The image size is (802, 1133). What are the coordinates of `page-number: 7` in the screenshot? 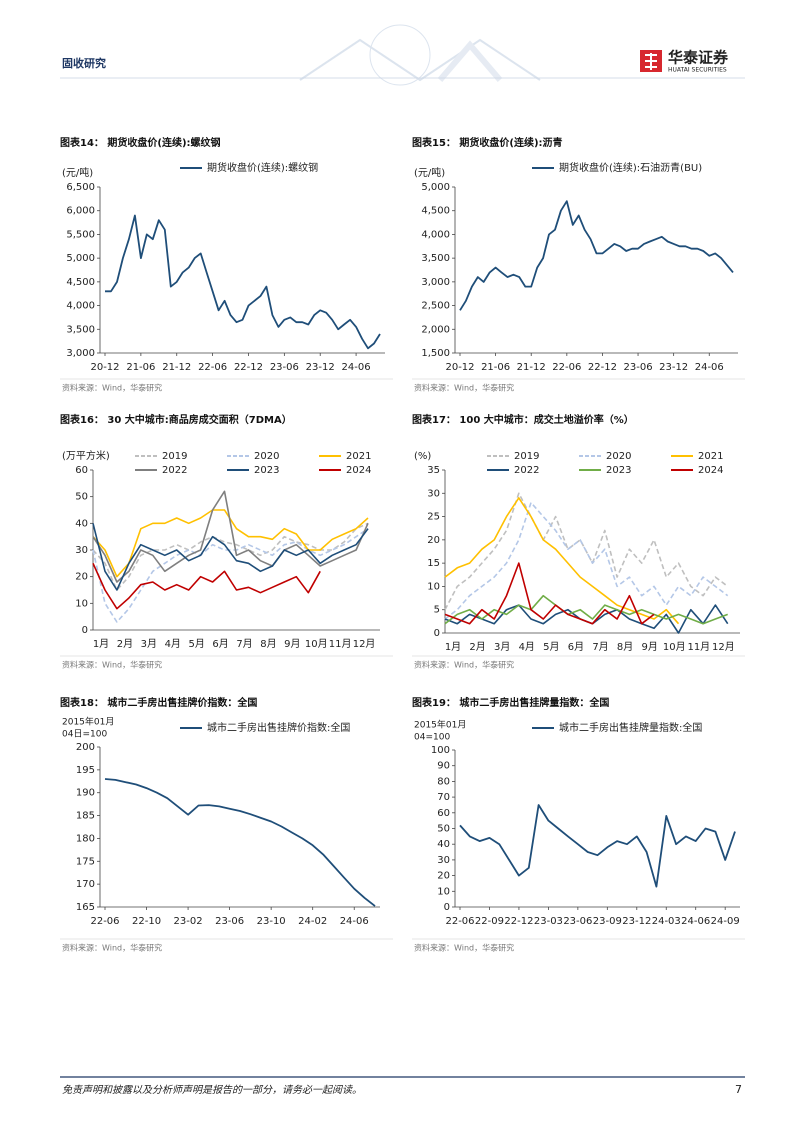 It's located at (738, 1089).